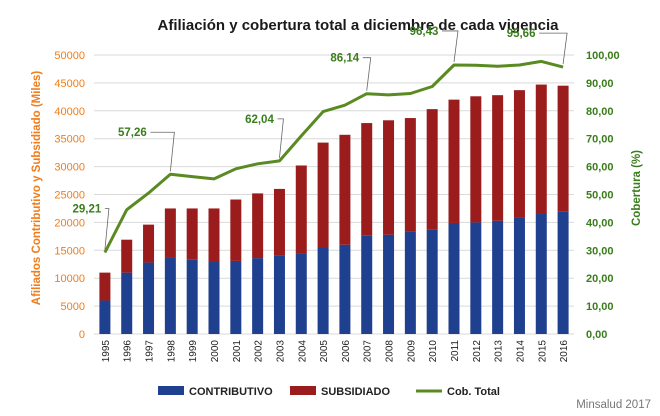 This screenshot has width=660, height=416. I want to click on source-note: Minsalud 2017, so click(613, 405).